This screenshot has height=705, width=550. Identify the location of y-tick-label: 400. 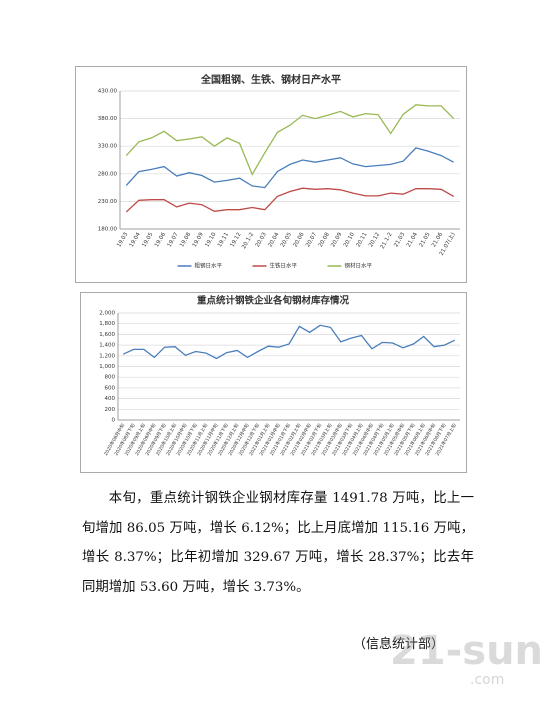
(110, 399).